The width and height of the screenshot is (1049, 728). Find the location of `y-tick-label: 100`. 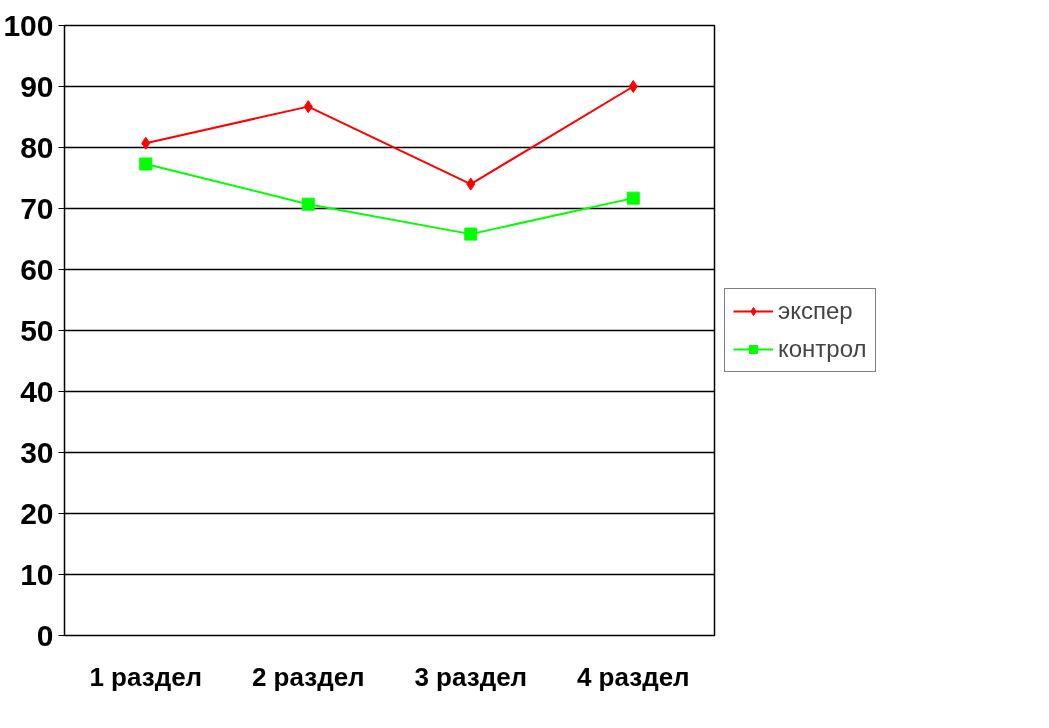

y-tick-label: 100 is located at coordinates (28, 25).